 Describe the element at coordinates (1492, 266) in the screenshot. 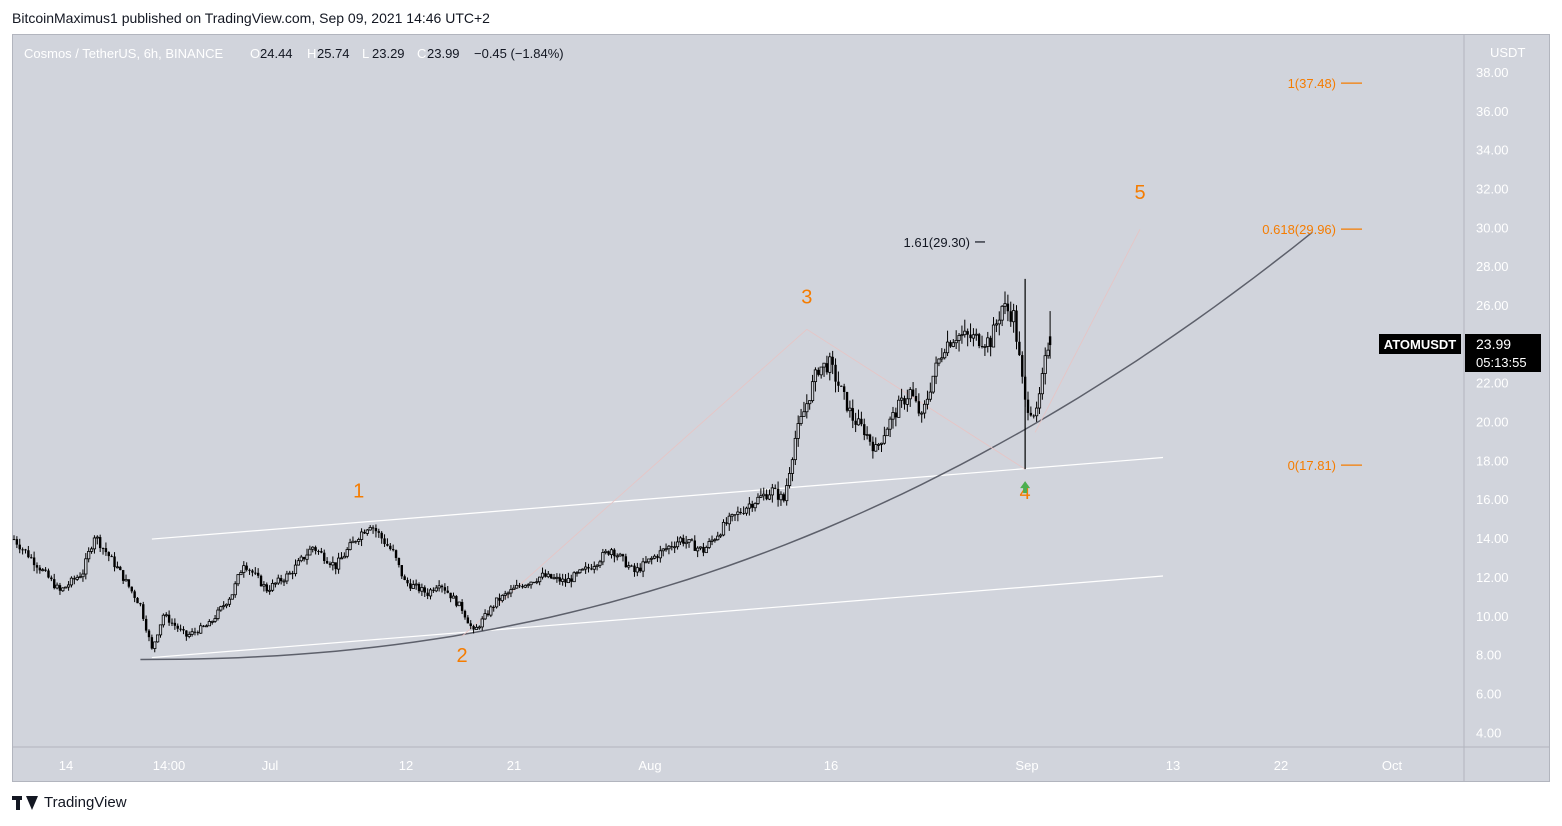

I see `price-tick: 28.00` at that location.